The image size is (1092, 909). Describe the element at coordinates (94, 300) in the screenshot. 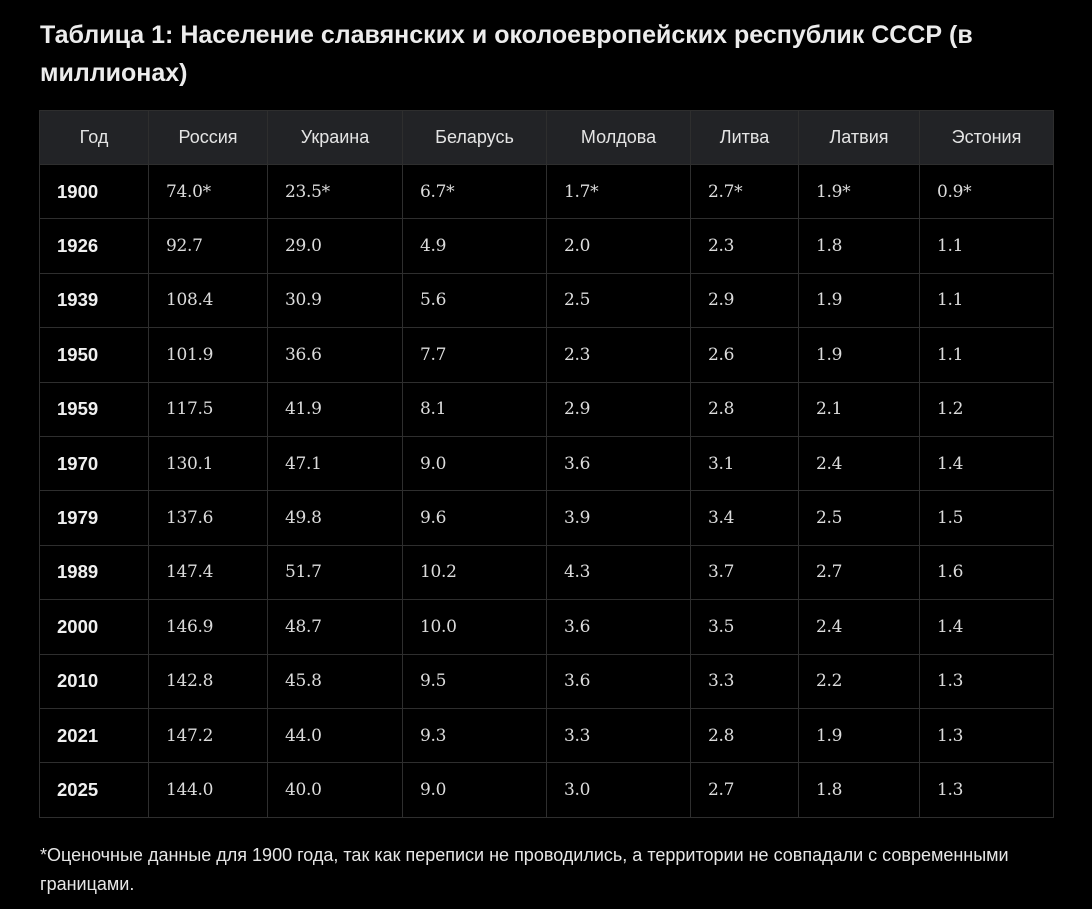

I see `cell-year: 1939` at that location.